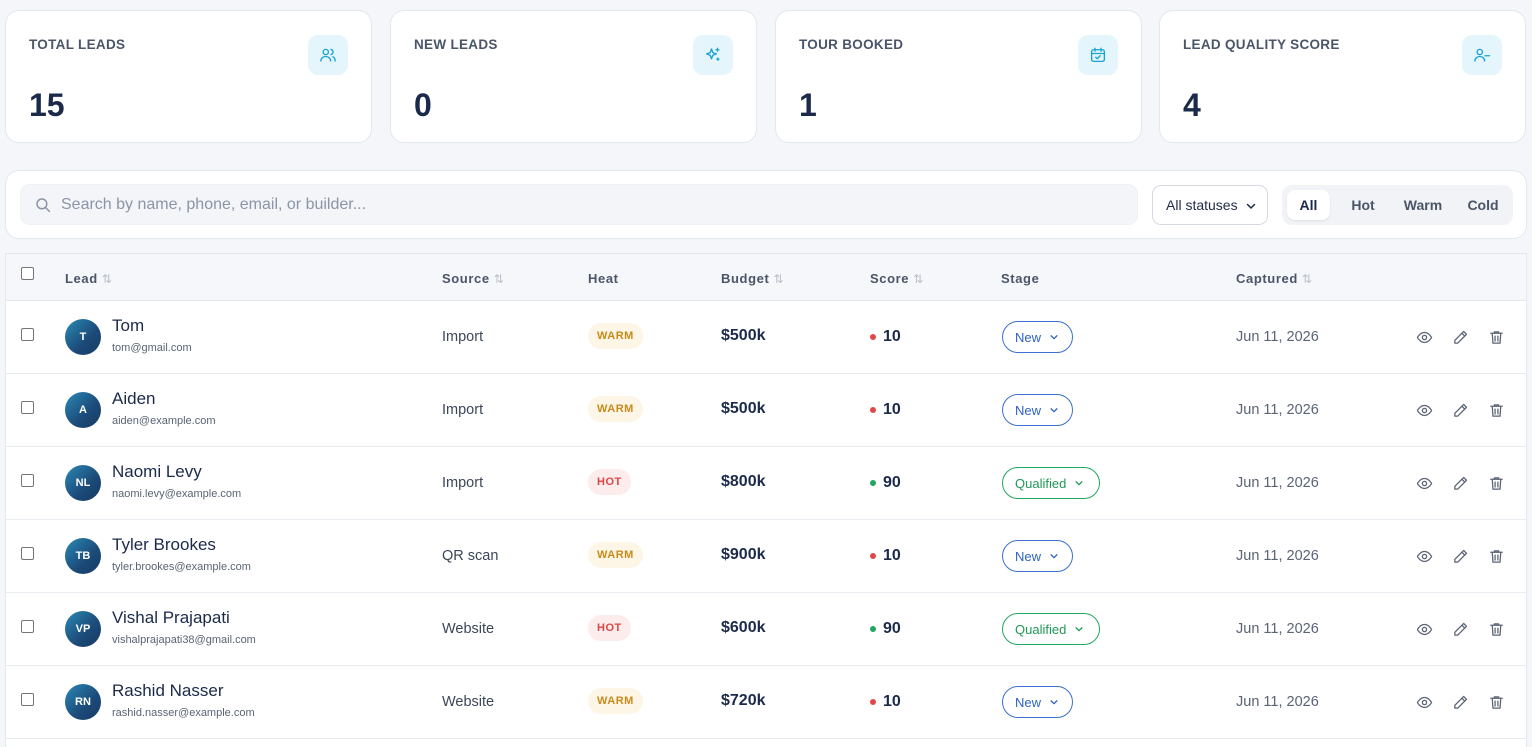  What do you see at coordinates (473, 278) in the screenshot?
I see `column-header-source: Source ⇅` at bounding box center [473, 278].